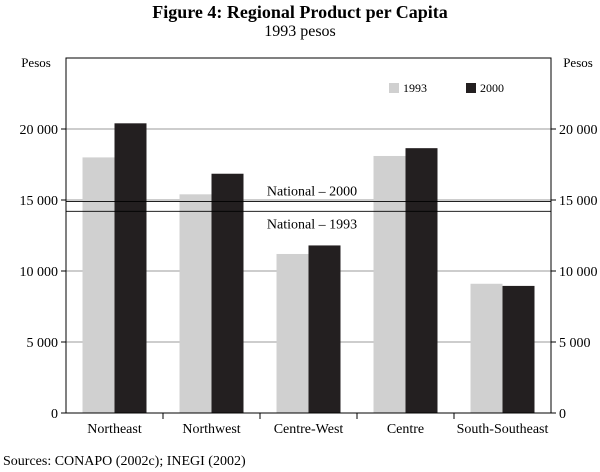 This screenshot has height=472, width=600. What do you see at coordinates (114, 429) in the screenshot?
I see `x-tick-label: Northeast` at bounding box center [114, 429].